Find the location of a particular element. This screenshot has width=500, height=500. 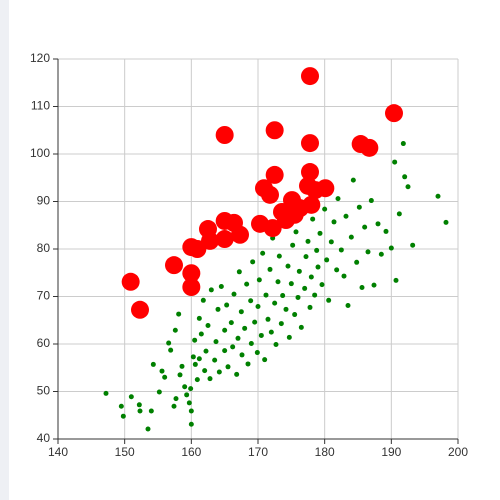

y-tick-label: 50 is located at coordinates (44, 391).